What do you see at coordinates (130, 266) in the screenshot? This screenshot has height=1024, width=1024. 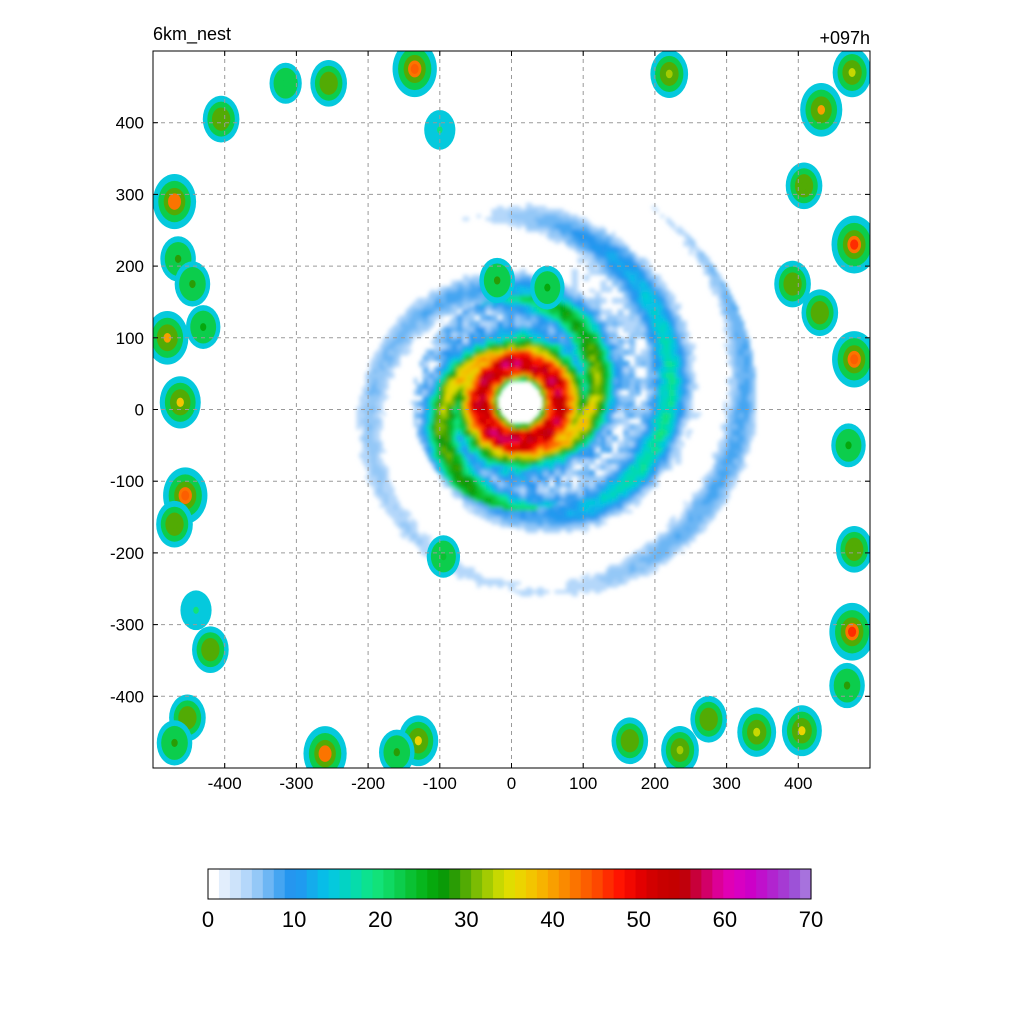 I see `y-tick-label: 200` at bounding box center [130, 266].